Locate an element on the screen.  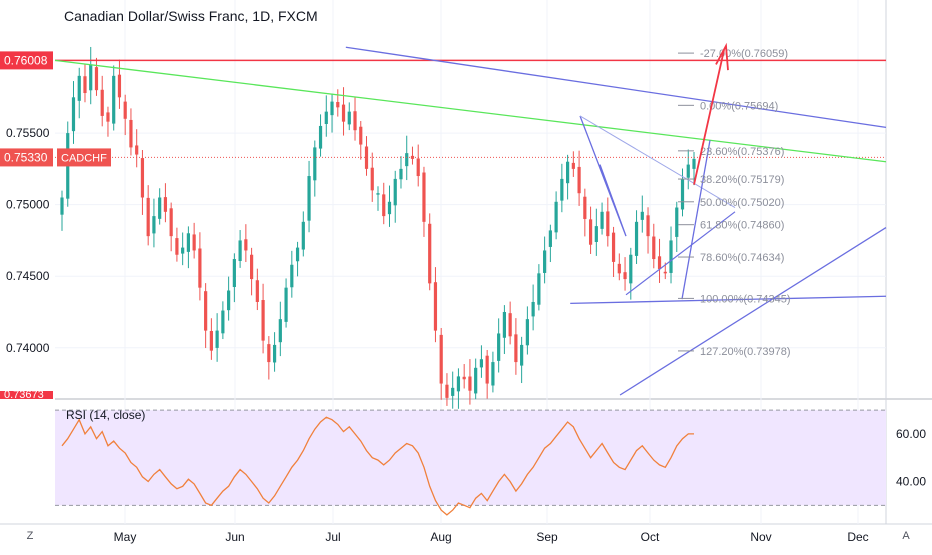
impulse-leg is located at coordinates (696, 220).